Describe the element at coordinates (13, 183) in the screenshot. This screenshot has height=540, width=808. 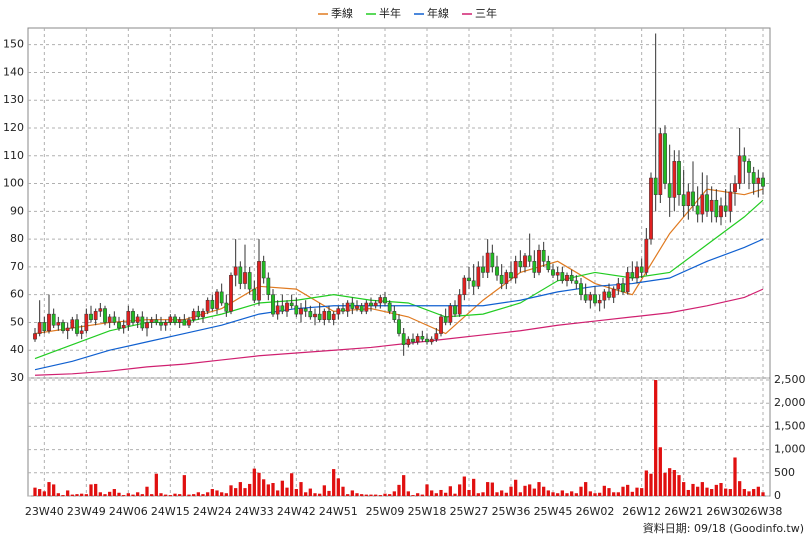
I see `y-tick-label: 100` at that location.